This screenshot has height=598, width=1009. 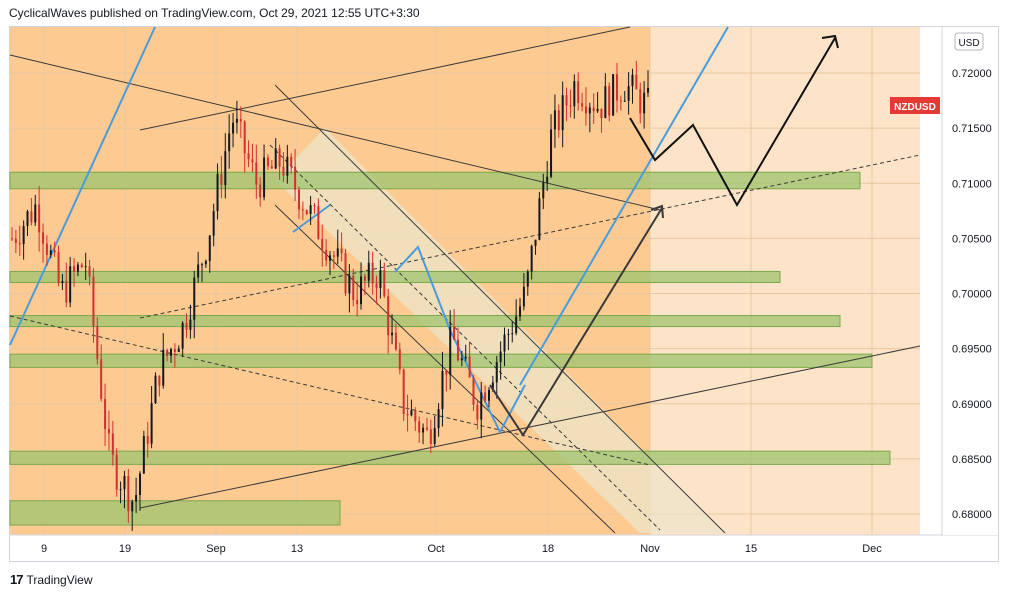 What do you see at coordinates (624, 206) in the screenshot?
I see `blue-line-right` at bounding box center [624, 206].